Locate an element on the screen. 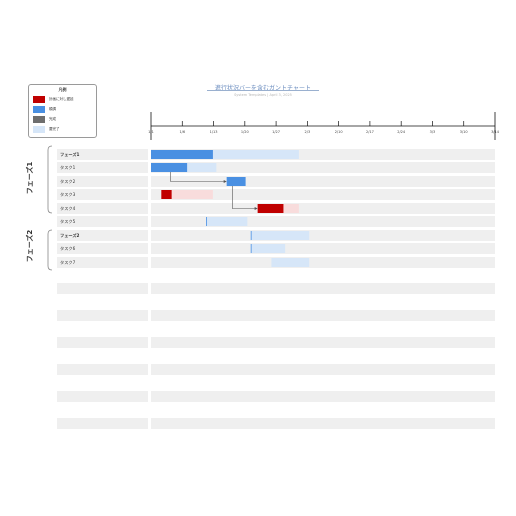  row-label-cell: タスク4 is located at coordinates (102, 208).